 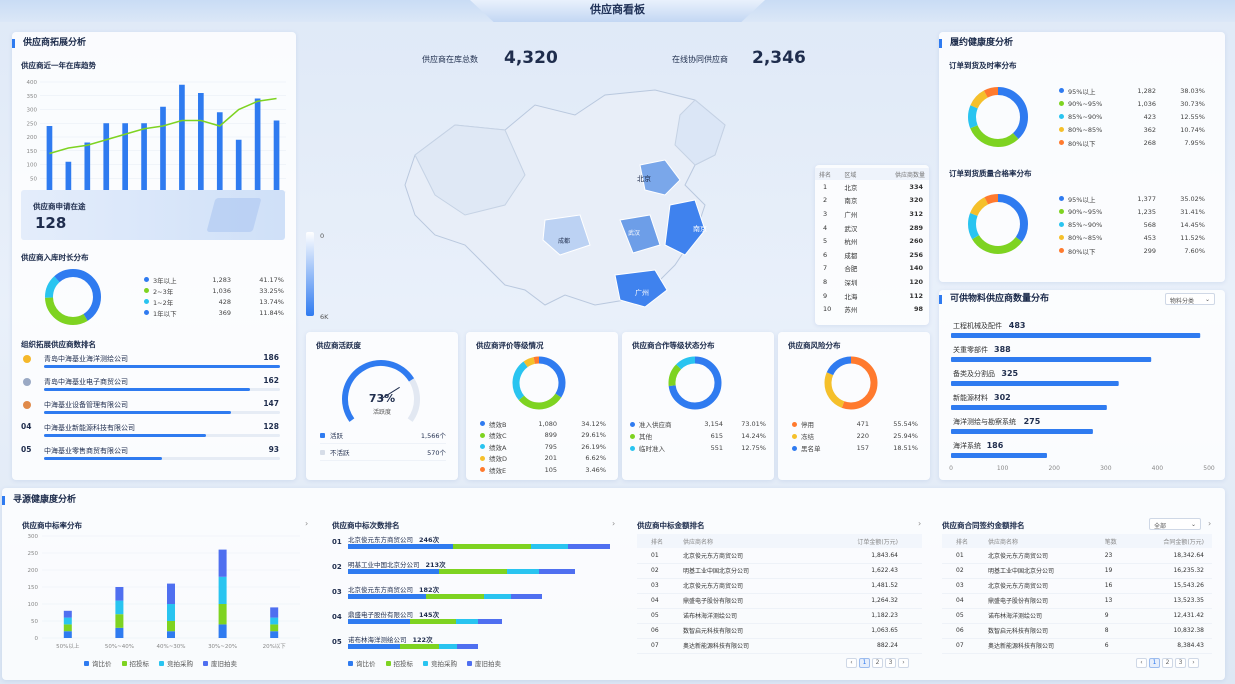 What do you see at coordinates (1077, 631) in the screenshot?
I see `contract-row: 06 数智启元科技有限公司 8 10,832.38` at bounding box center [1077, 631].